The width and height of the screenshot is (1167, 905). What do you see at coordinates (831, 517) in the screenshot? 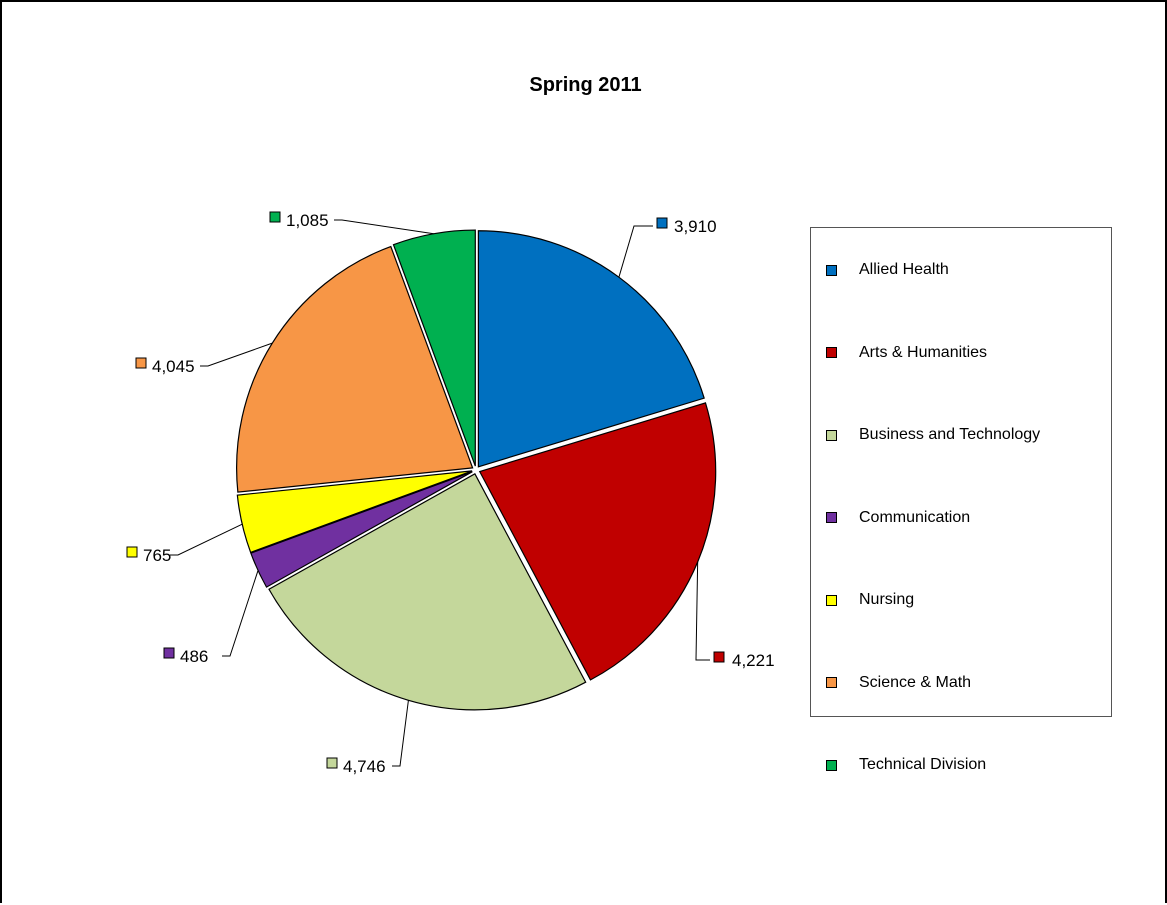
I see `legend-swatch-communication` at bounding box center [831, 517].